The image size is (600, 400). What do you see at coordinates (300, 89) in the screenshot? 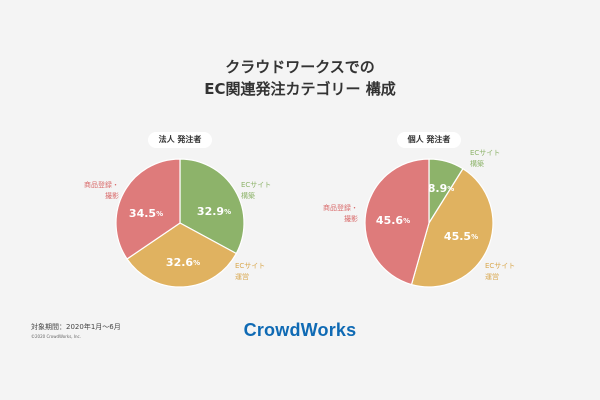
I see `chart-title-line-2: EC関連発注カテゴリー 構成` at bounding box center [300, 89].